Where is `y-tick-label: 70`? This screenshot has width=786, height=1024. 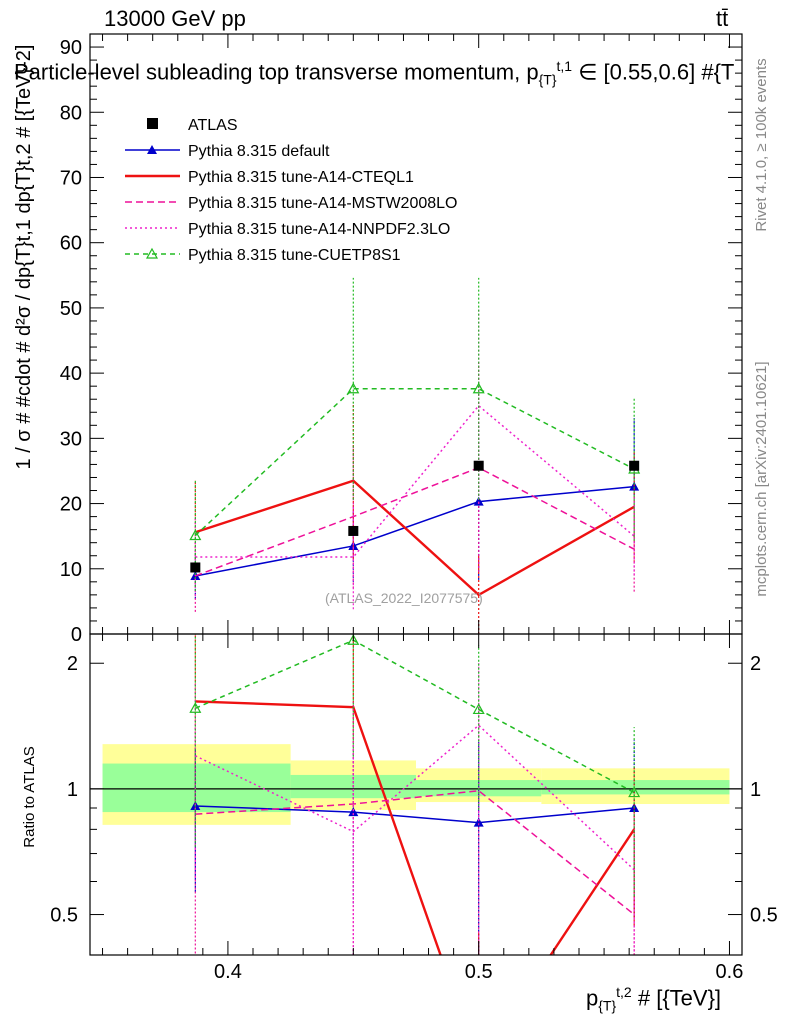 y-tick-label: 70 is located at coordinates (71, 178).